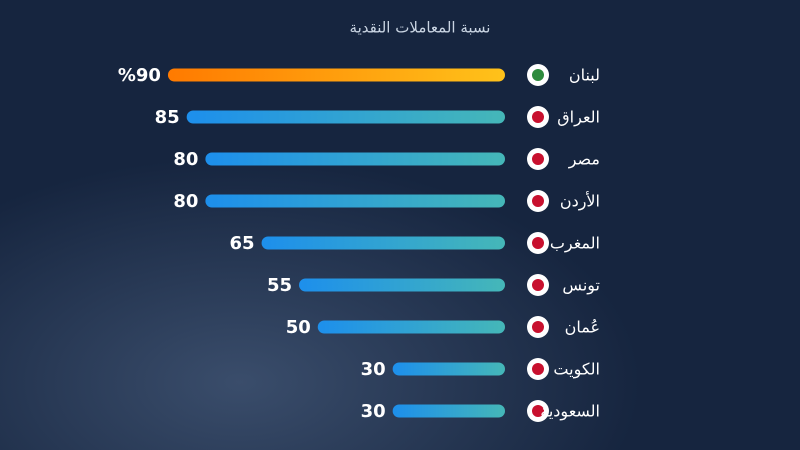 The height and width of the screenshot is (450, 800). What do you see at coordinates (581, 286) in the screenshot?
I see `category-label: تونس` at bounding box center [581, 286].